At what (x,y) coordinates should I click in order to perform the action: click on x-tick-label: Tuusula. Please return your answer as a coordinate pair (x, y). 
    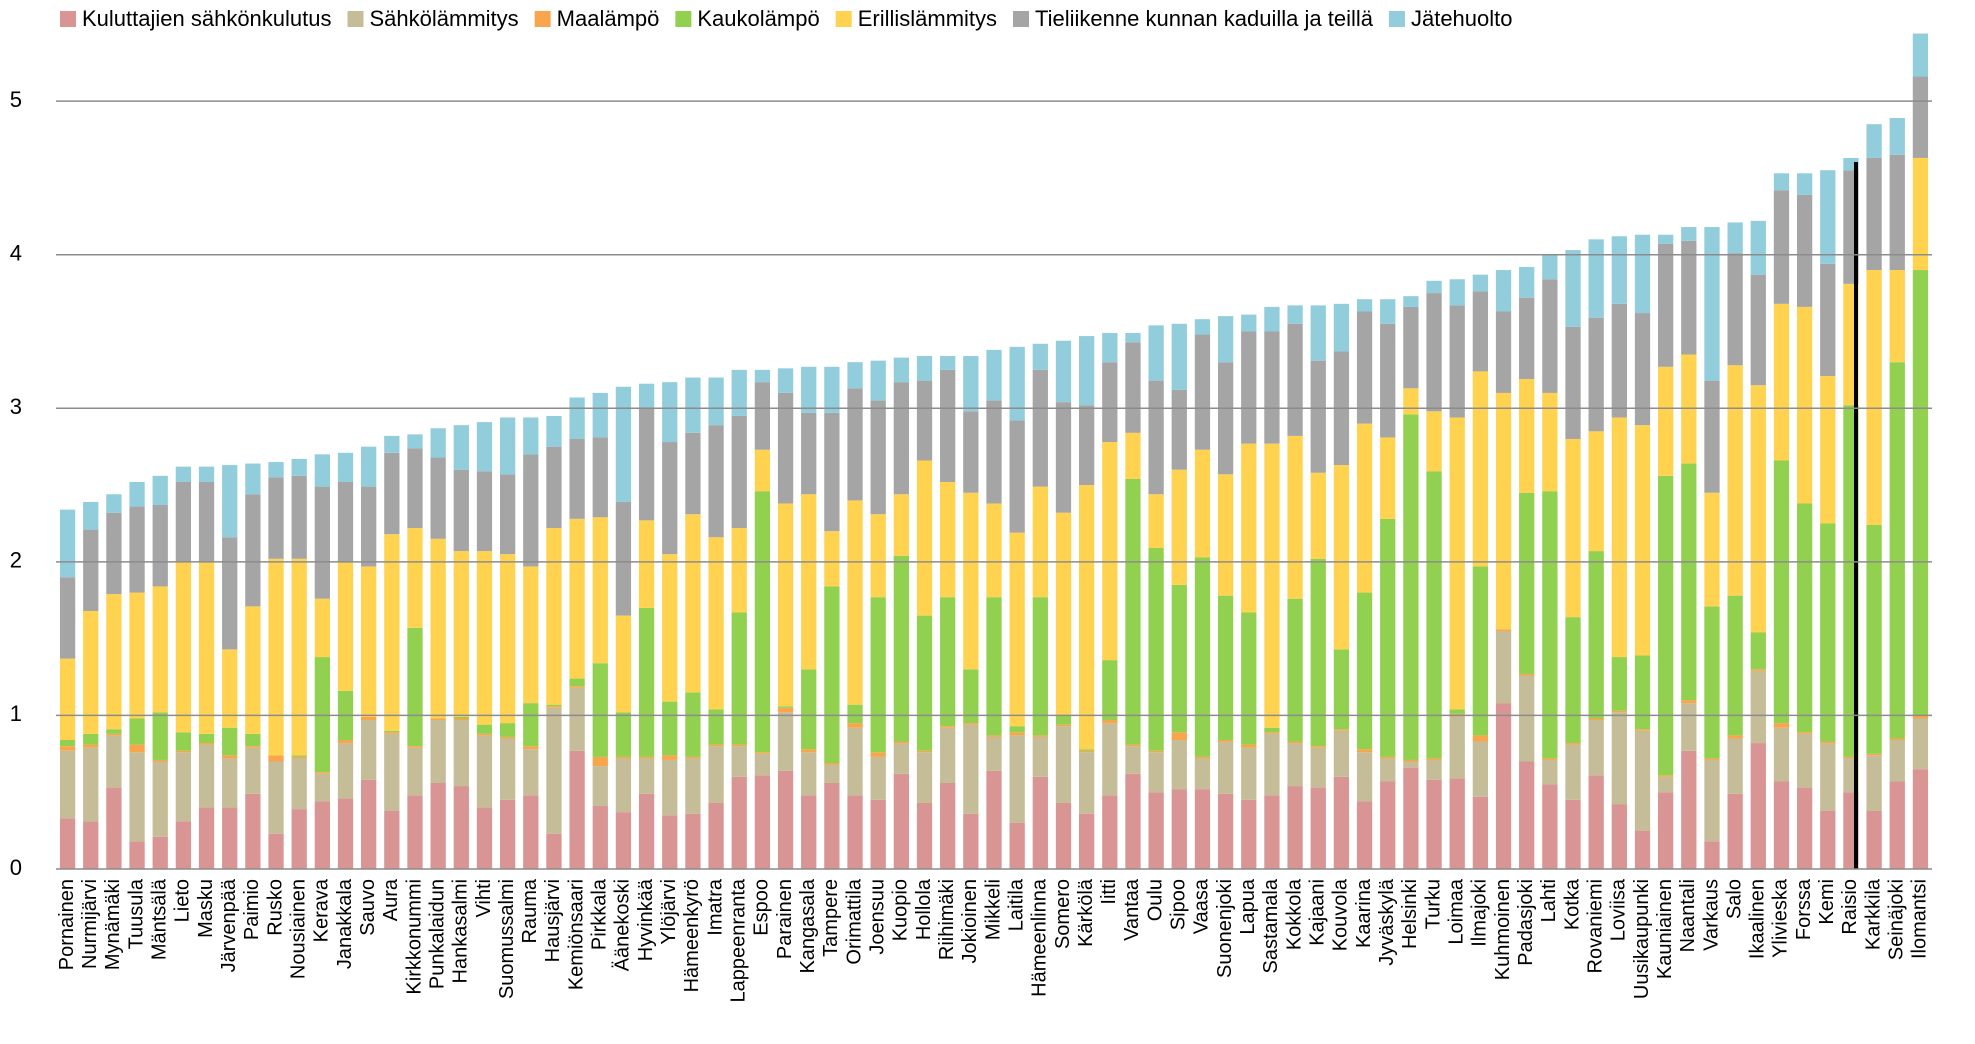
    Looking at the image, I should click on (136, 913).